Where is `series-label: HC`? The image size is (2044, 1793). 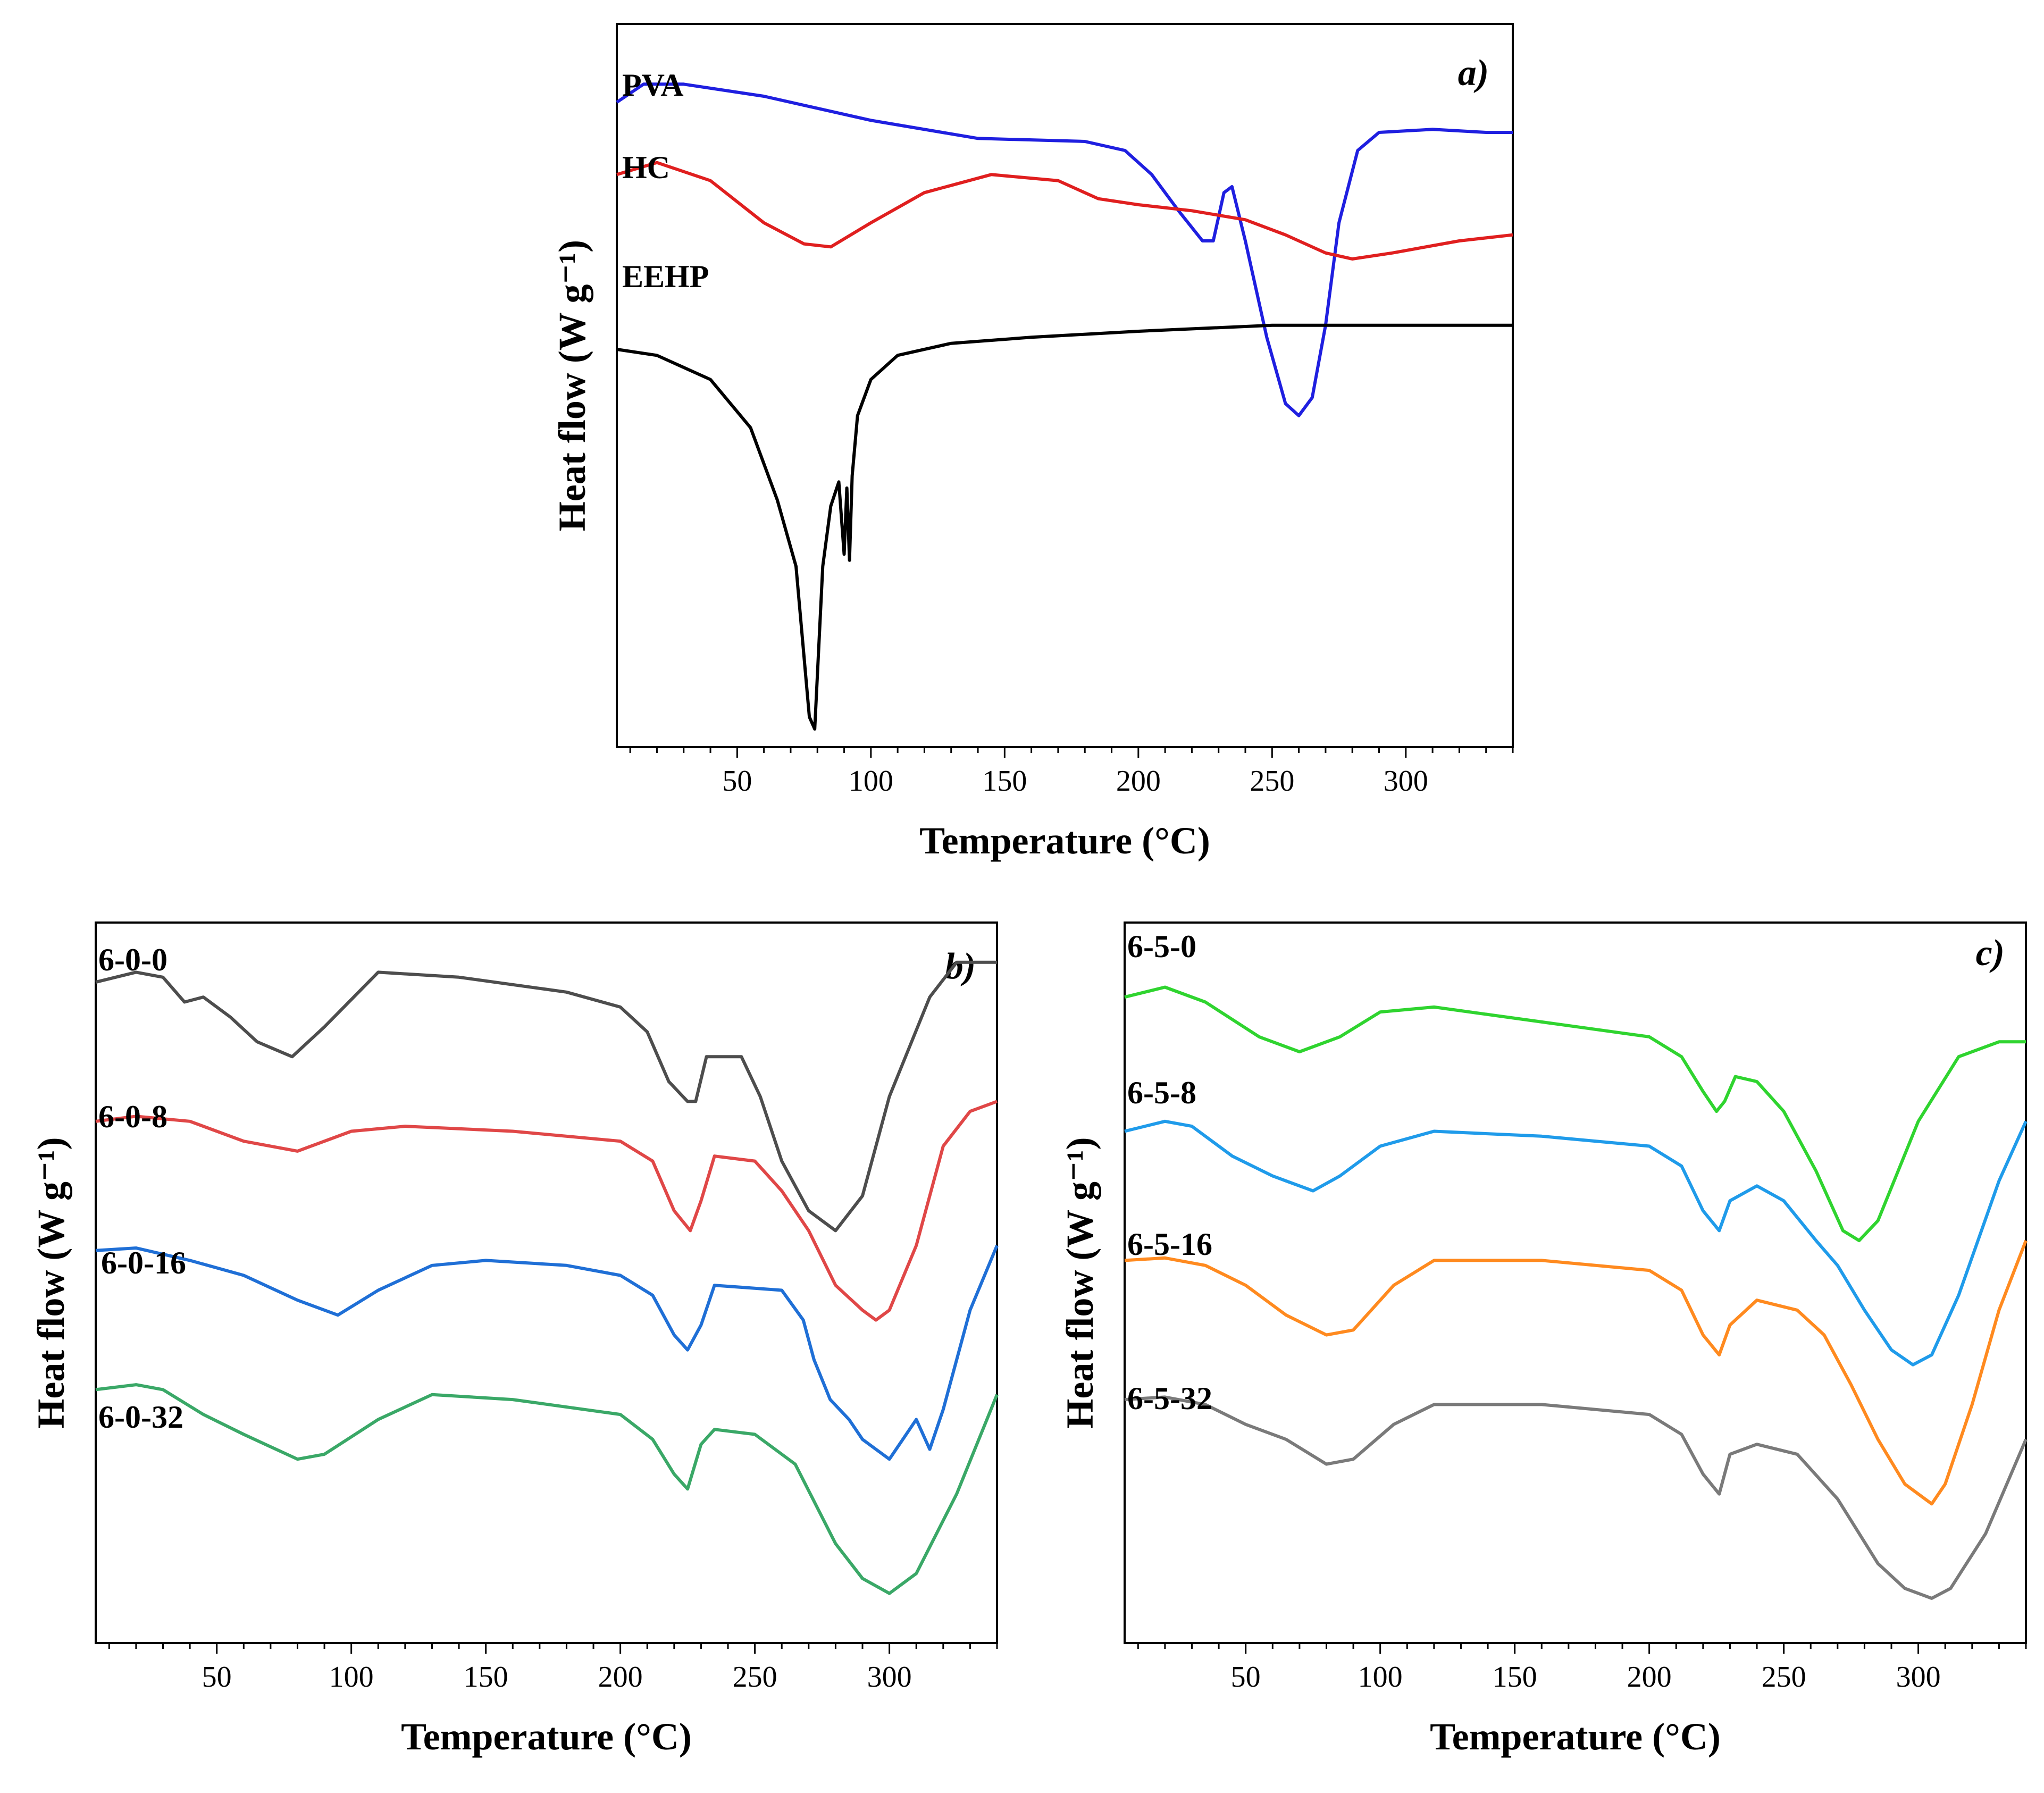 series-label: HC is located at coordinates (646, 168).